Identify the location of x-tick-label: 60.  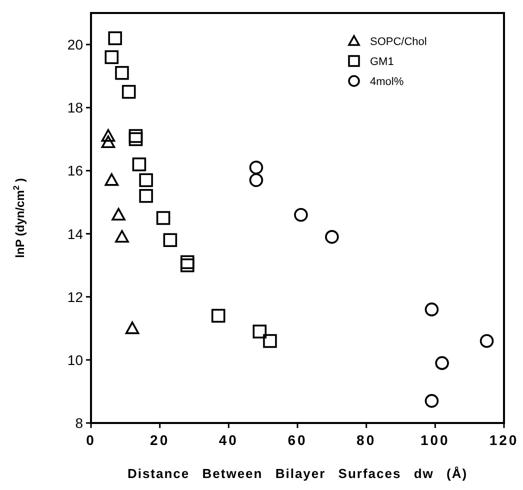
(298, 440).